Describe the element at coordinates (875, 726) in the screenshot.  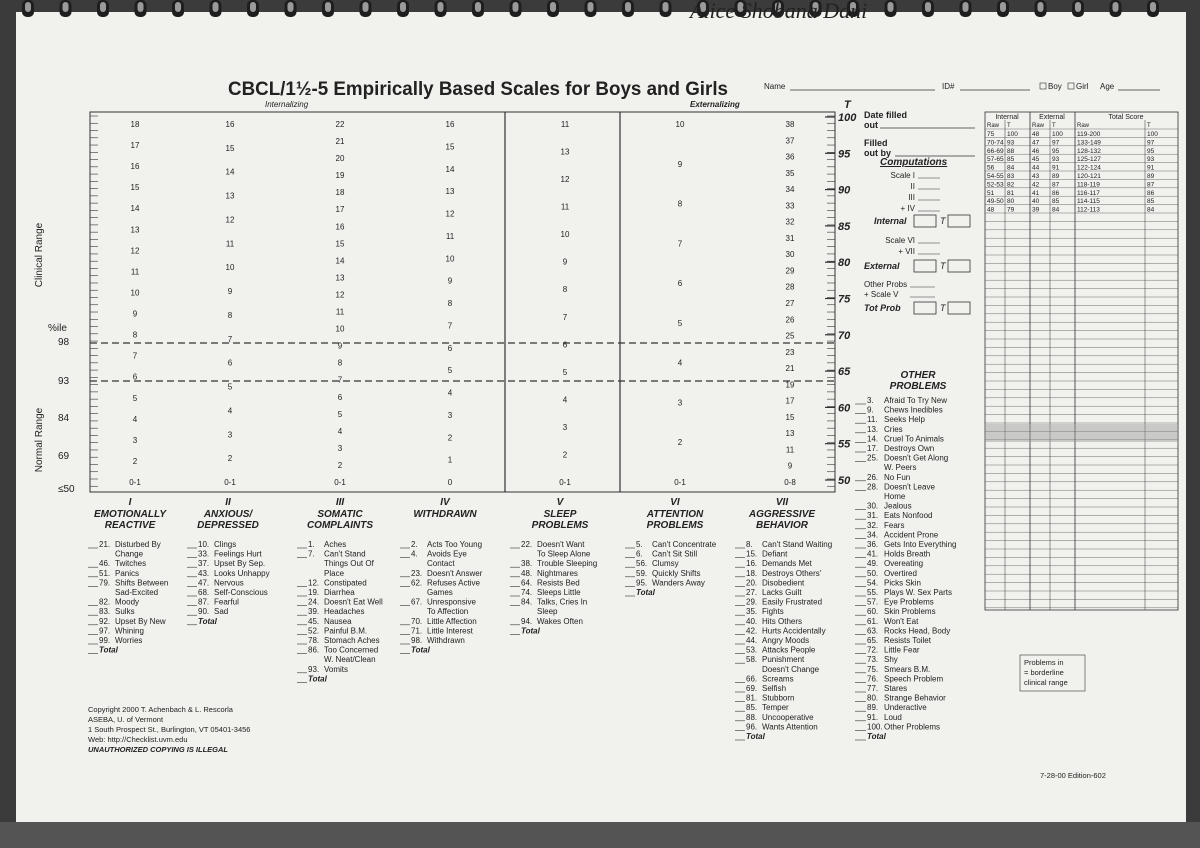
I see `item-number: 100.` at that location.